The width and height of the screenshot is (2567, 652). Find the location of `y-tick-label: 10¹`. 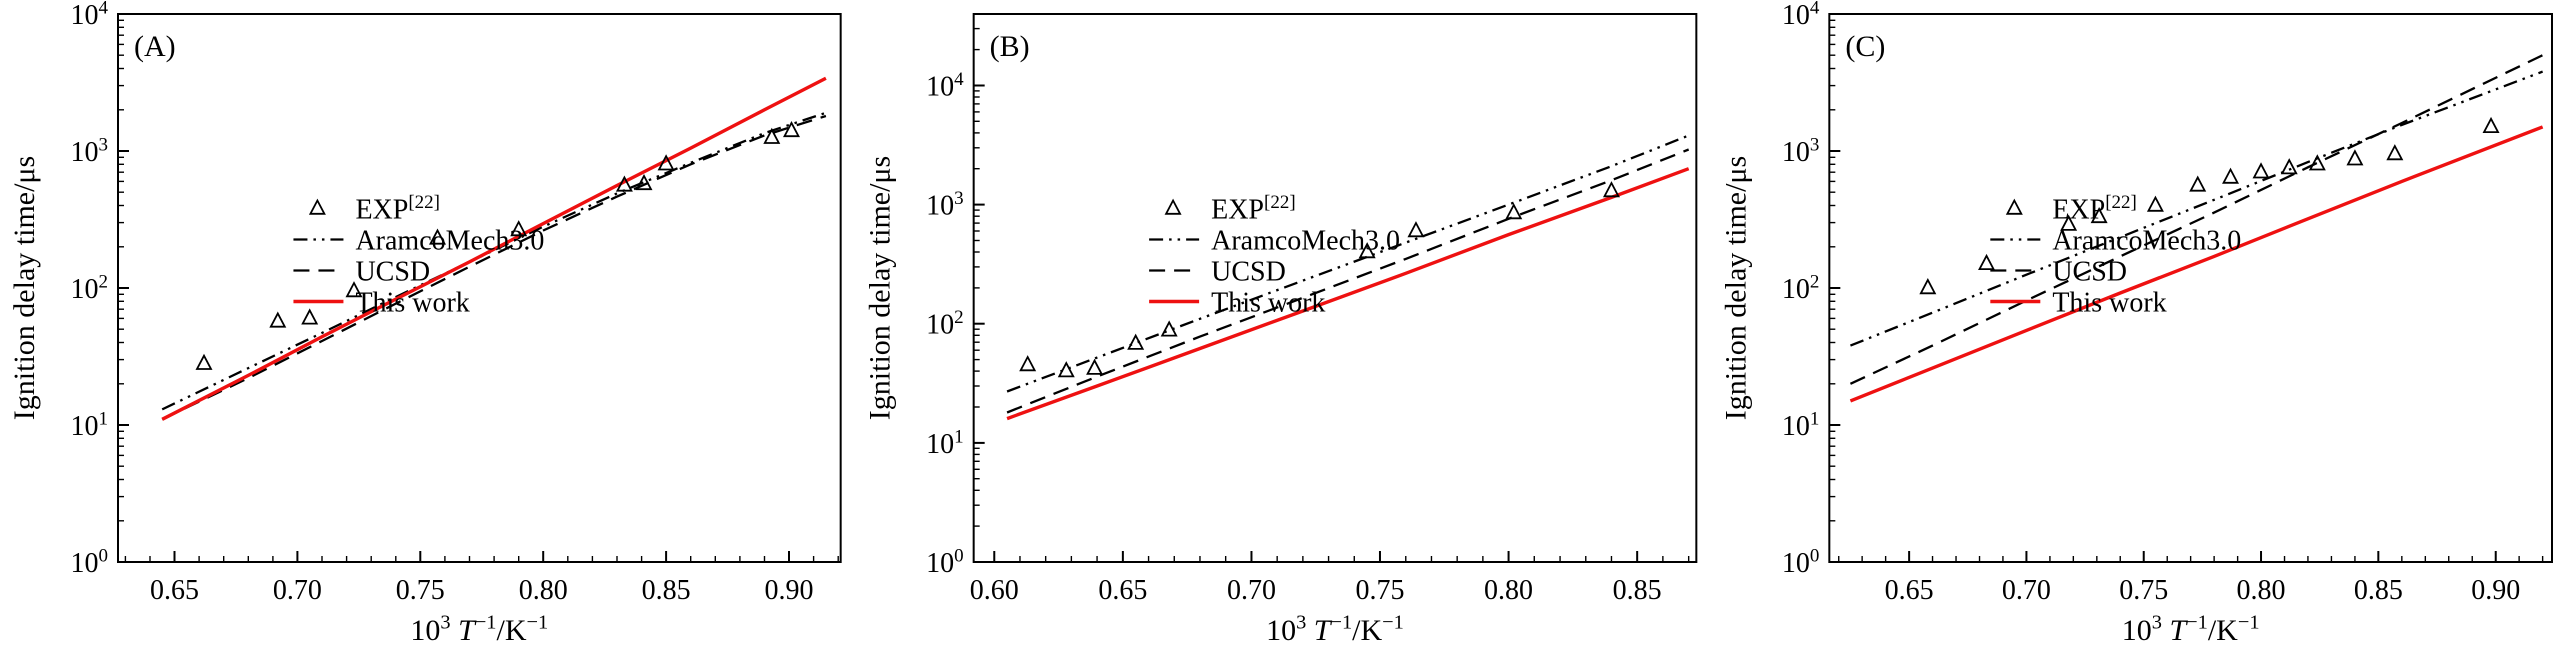

y-tick-label: 10¹ is located at coordinates (90, 425).